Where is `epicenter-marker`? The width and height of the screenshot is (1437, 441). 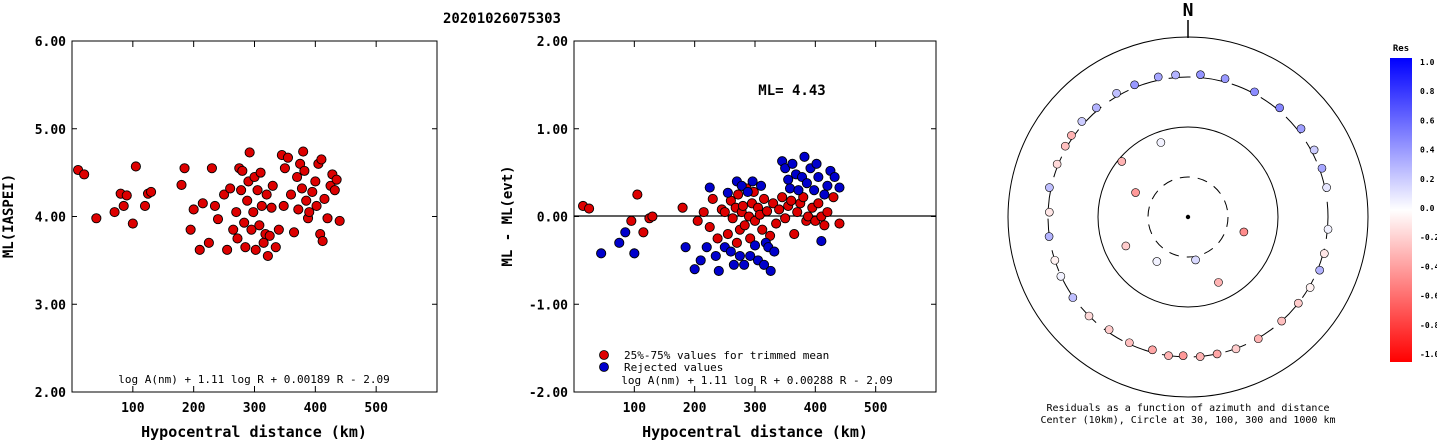 epicenter-marker is located at coordinates (1188, 217).